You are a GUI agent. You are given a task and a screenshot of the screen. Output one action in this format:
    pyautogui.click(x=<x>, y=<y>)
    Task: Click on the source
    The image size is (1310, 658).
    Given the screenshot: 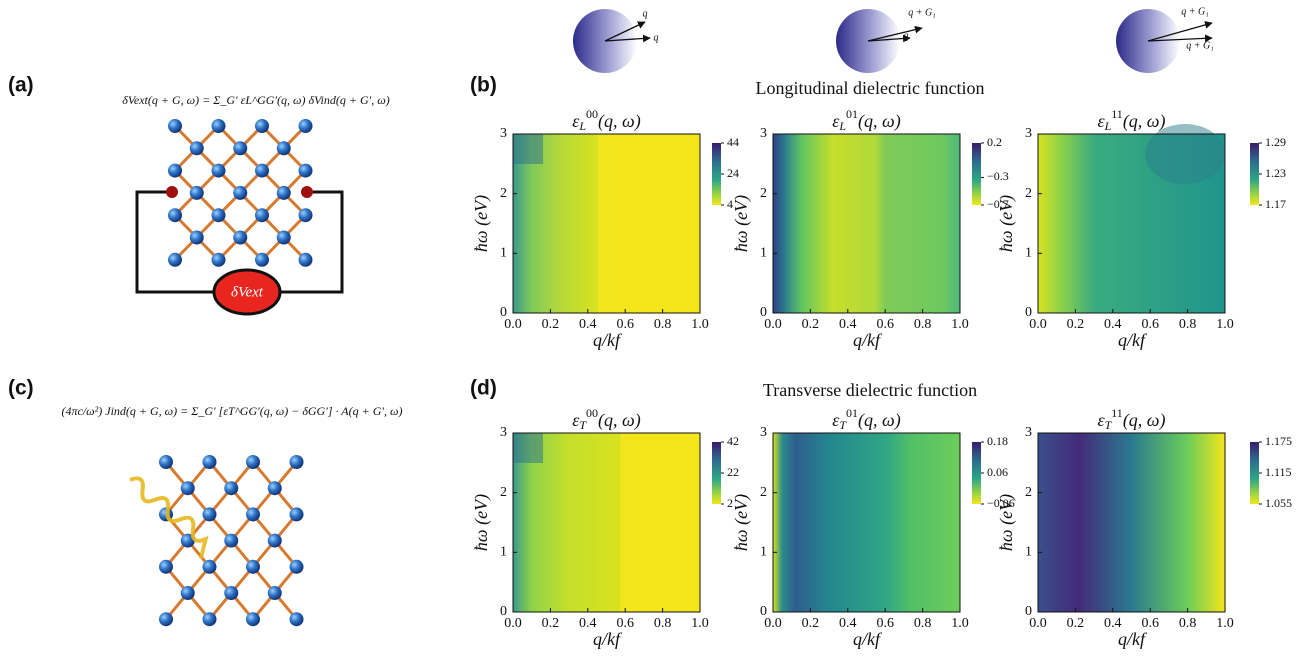 What is the action you would take?
    pyautogui.click(x=247, y=292)
    